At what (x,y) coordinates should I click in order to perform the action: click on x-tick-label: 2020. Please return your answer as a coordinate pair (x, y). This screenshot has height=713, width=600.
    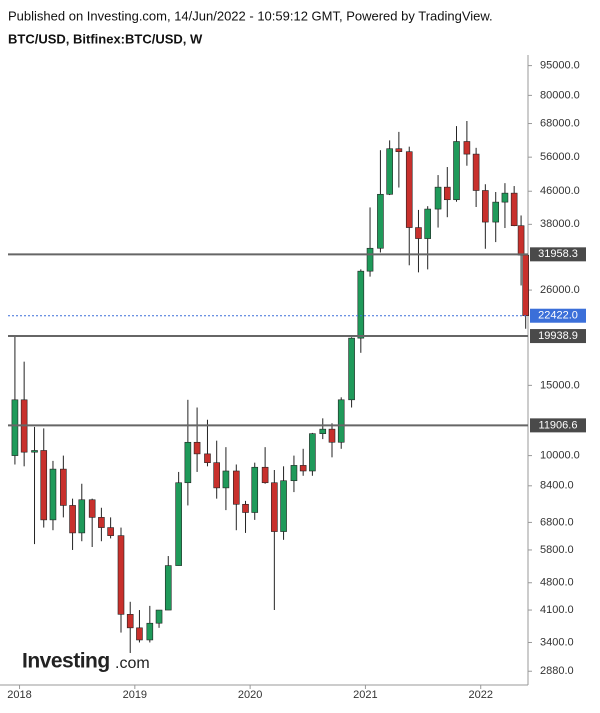
    Looking at the image, I should click on (250, 695).